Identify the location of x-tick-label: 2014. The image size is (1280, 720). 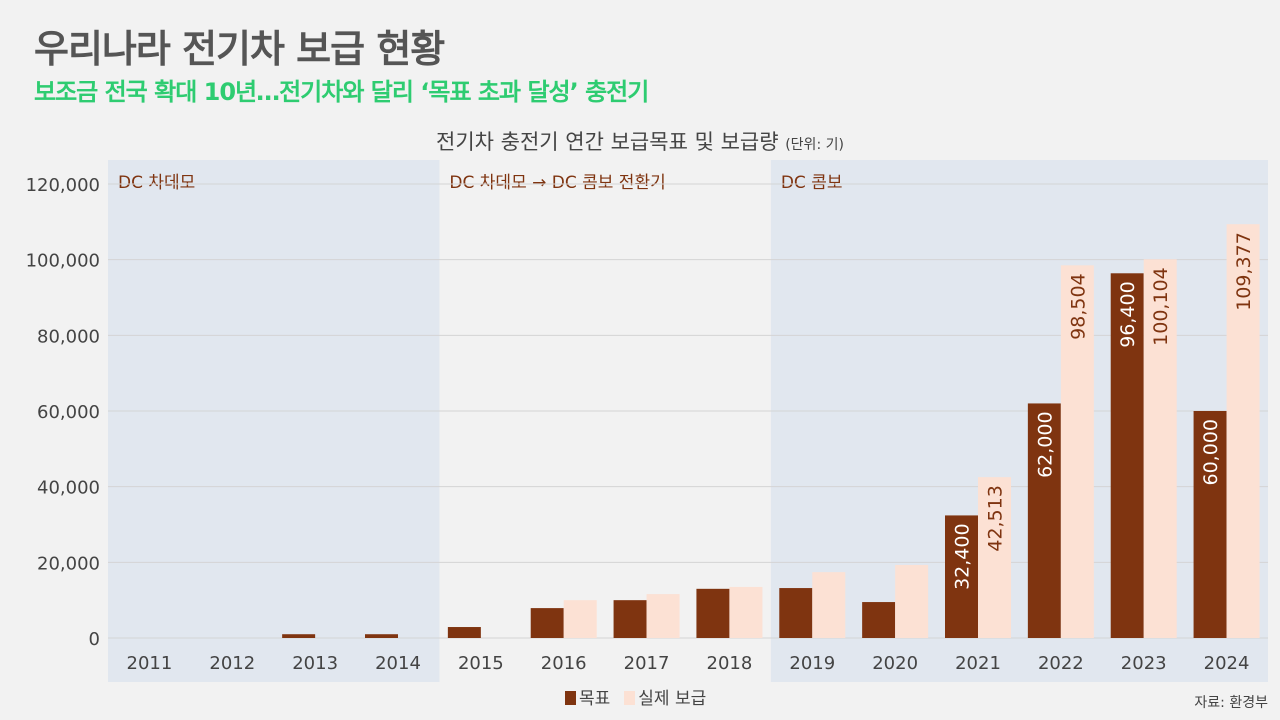
(398, 663).